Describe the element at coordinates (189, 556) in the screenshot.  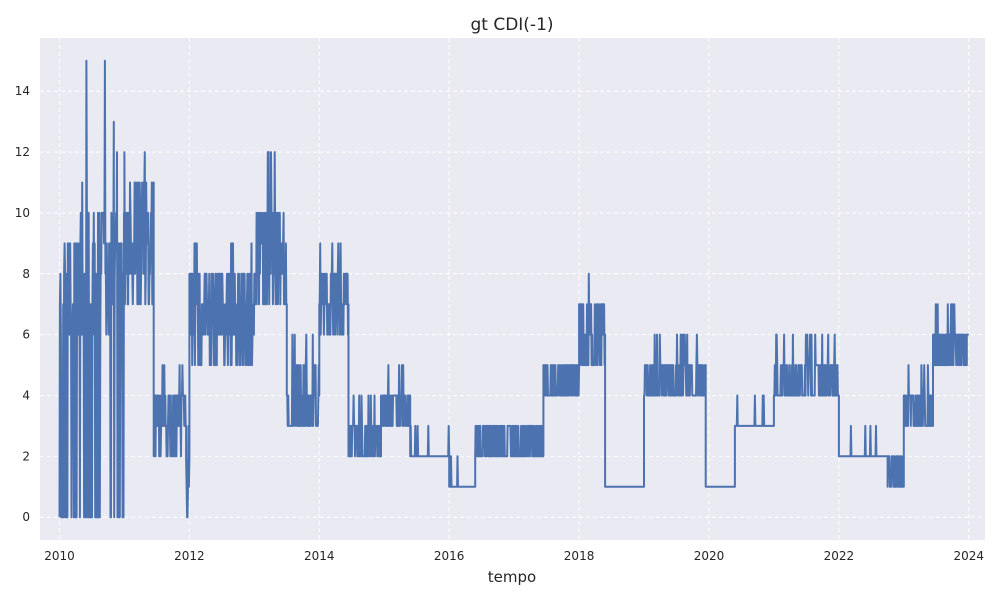
I see `x-tick-label: 2012` at that location.